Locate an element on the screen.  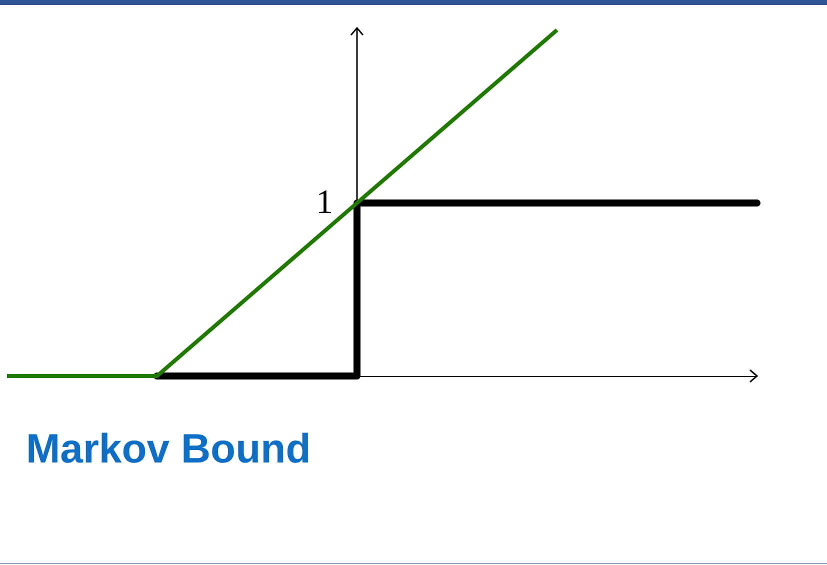
text: Markov Bound is located at coordinates (168, 449).